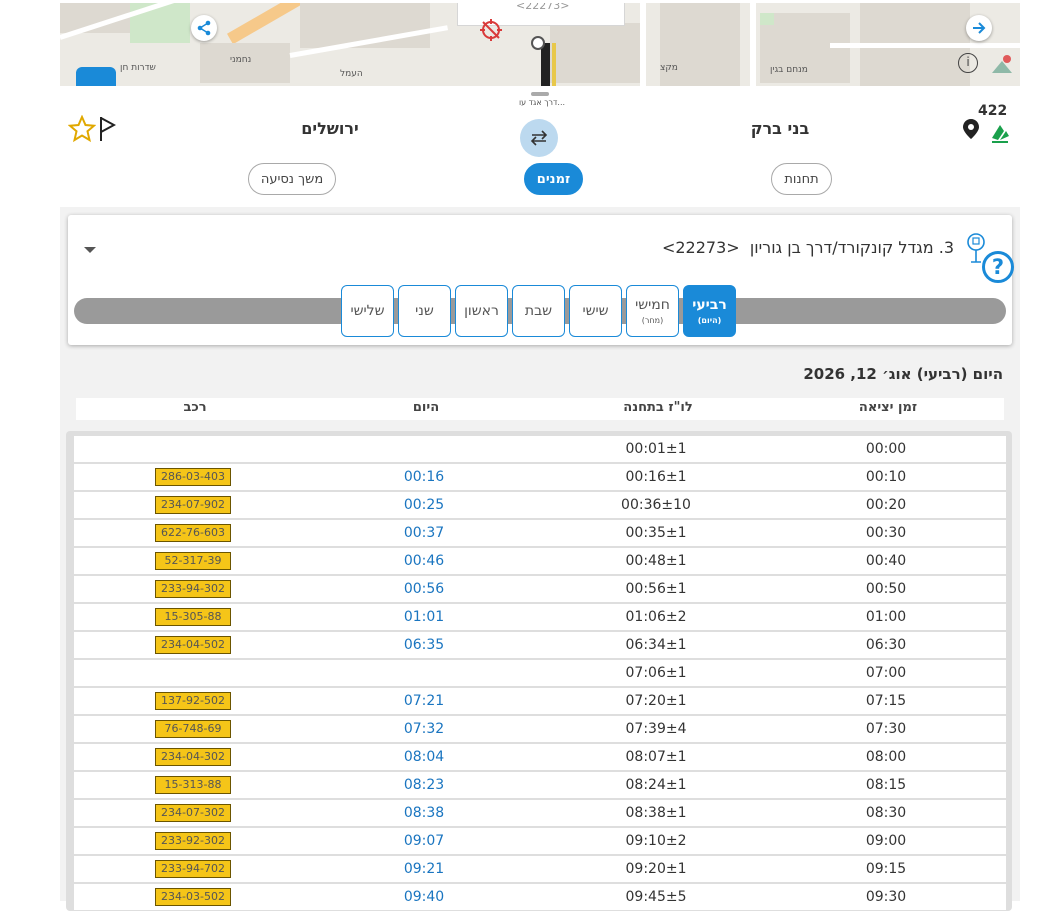 Image resolution: width=1049 pixels, height=911 pixels. I want to click on tab-stations: תחנות, so click(801, 179).